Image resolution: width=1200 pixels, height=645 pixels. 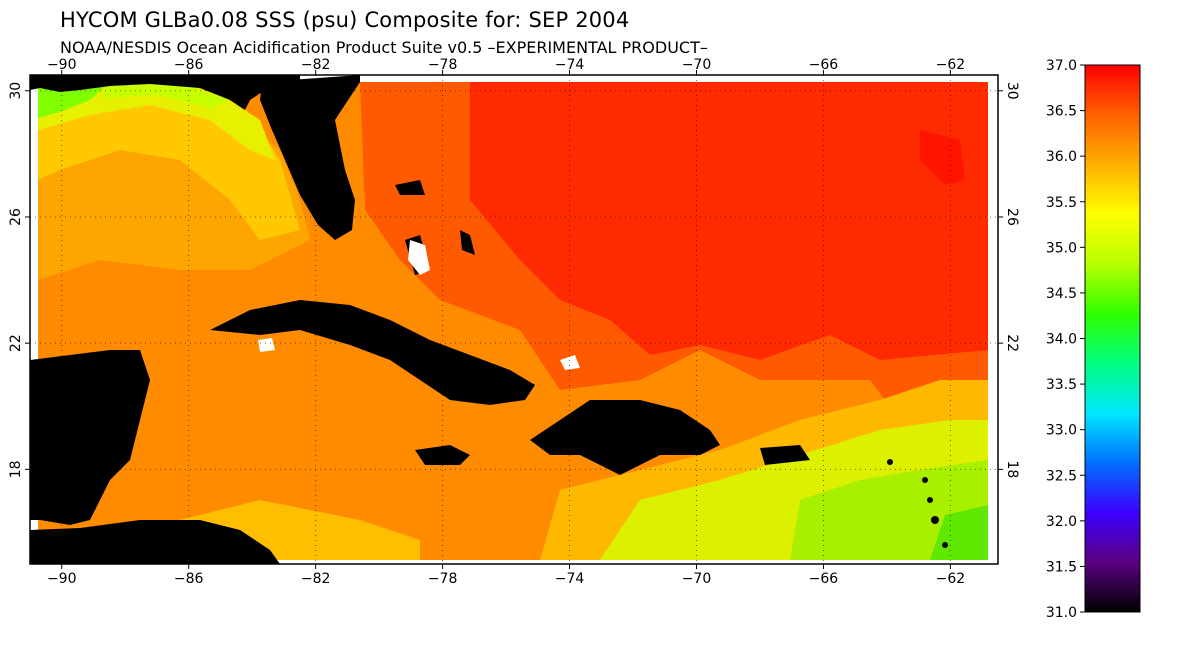 What do you see at coordinates (785, 455) in the screenshot?
I see `land-puerto-rico` at bounding box center [785, 455].